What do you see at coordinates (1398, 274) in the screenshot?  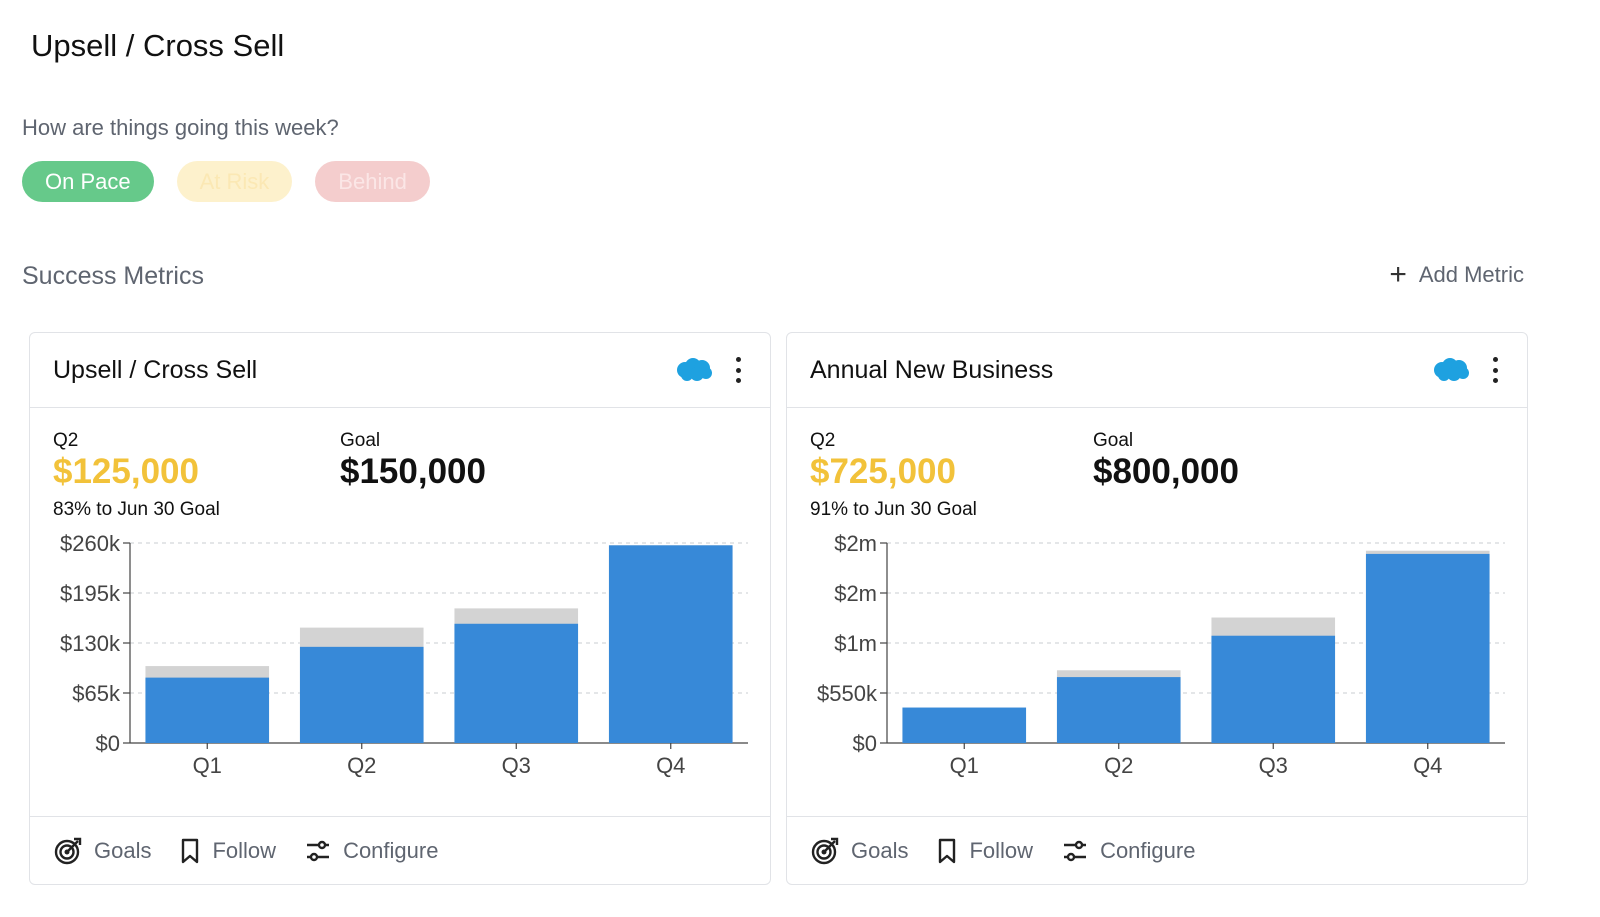 I see `plus-icon: +` at bounding box center [1398, 274].